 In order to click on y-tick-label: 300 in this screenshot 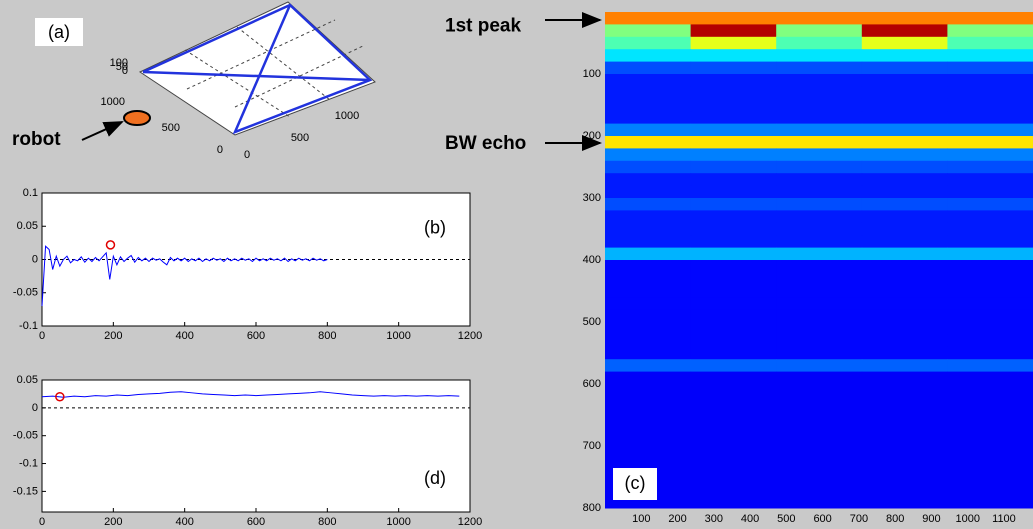, I will do `click(592, 198)`.